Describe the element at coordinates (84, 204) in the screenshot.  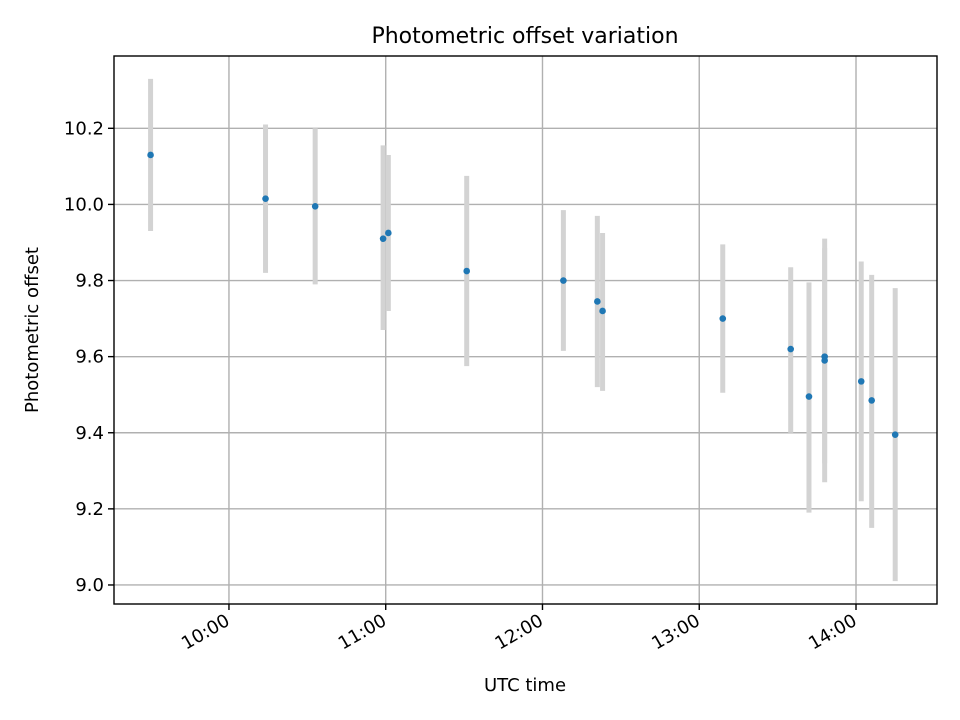
I see `y-tick-label: 10.0` at that location.